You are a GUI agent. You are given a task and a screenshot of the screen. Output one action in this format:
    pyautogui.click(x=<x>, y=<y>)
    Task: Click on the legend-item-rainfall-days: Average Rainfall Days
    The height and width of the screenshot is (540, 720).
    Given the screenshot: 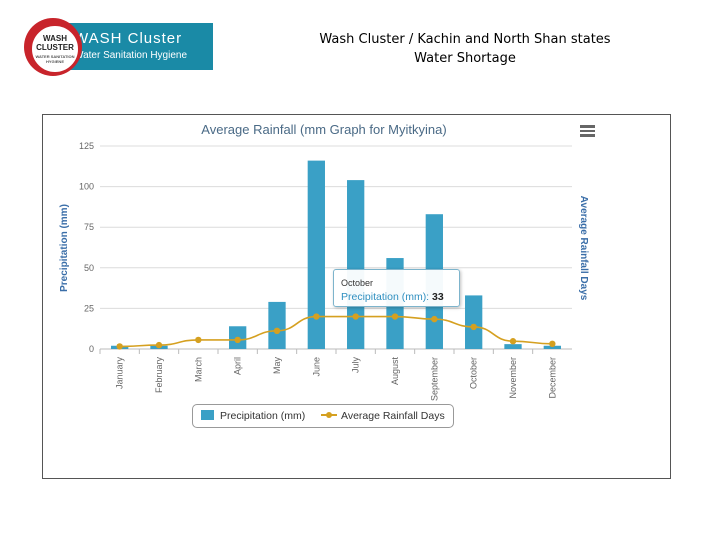 What is the action you would take?
    pyautogui.click(x=383, y=416)
    